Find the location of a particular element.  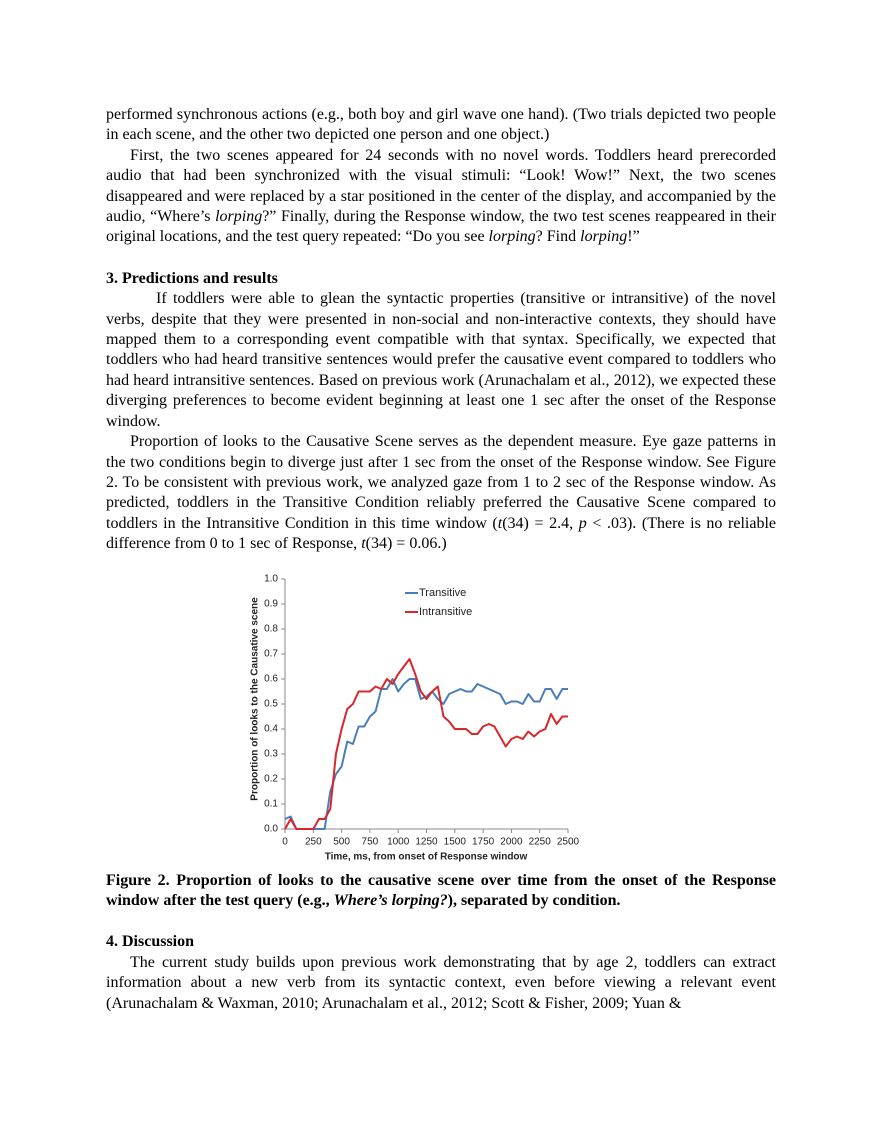

x-tick-label: 1000 is located at coordinates (398, 841).